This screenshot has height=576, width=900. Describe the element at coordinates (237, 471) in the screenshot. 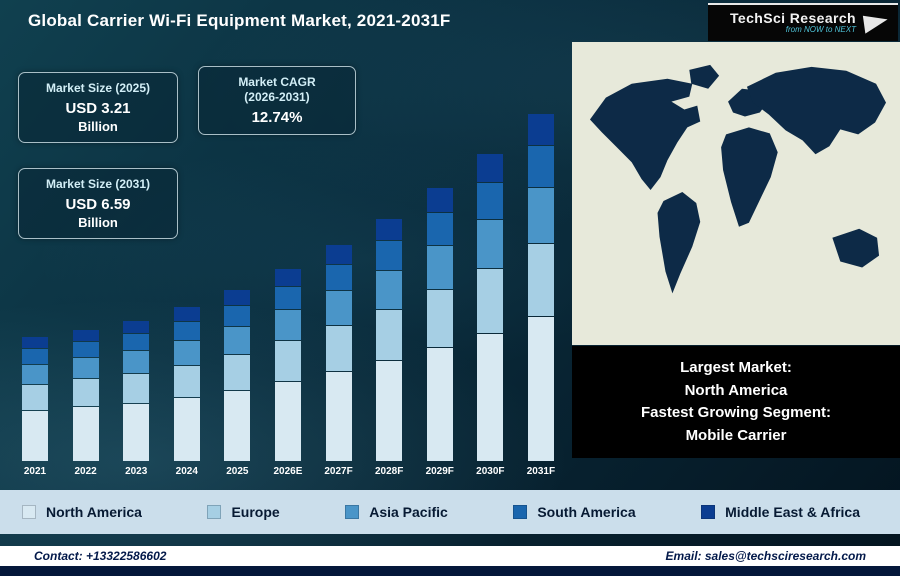

I see `x-axis-label: 2025` at that location.